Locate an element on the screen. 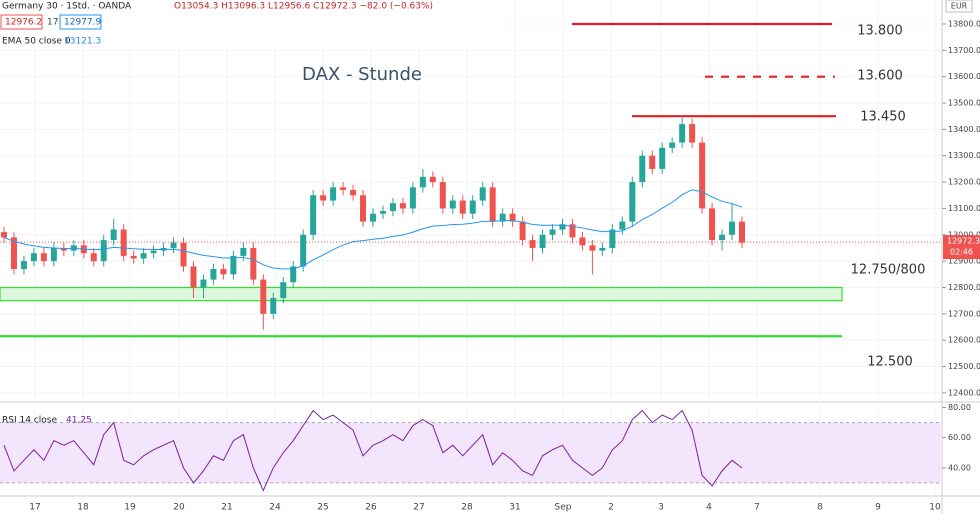 The width and height of the screenshot is (980, 514). rsi-label: RSI 14 close is located at coordinates (29, 421).